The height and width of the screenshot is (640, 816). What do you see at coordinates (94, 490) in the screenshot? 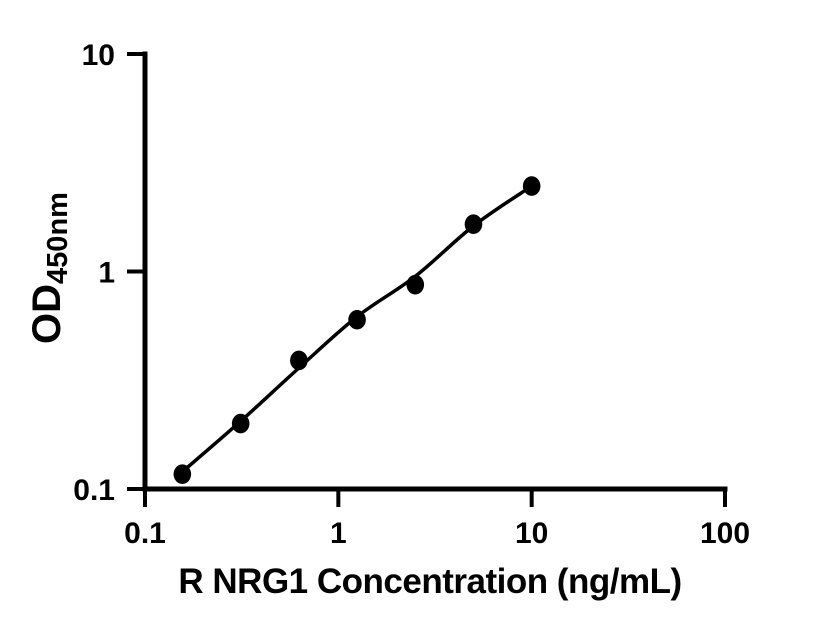
I see `y-tick-label: 0.1` at bounding box center [94, 490].